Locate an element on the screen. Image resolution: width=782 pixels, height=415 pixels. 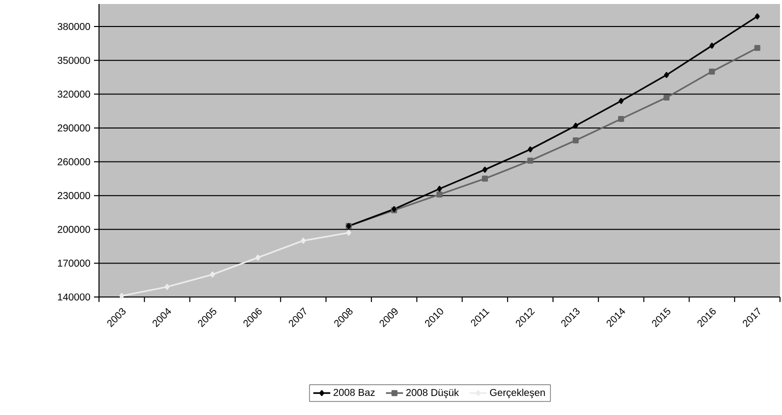
legend-label: Gerçekleşen is located at coordinates (517, 393).